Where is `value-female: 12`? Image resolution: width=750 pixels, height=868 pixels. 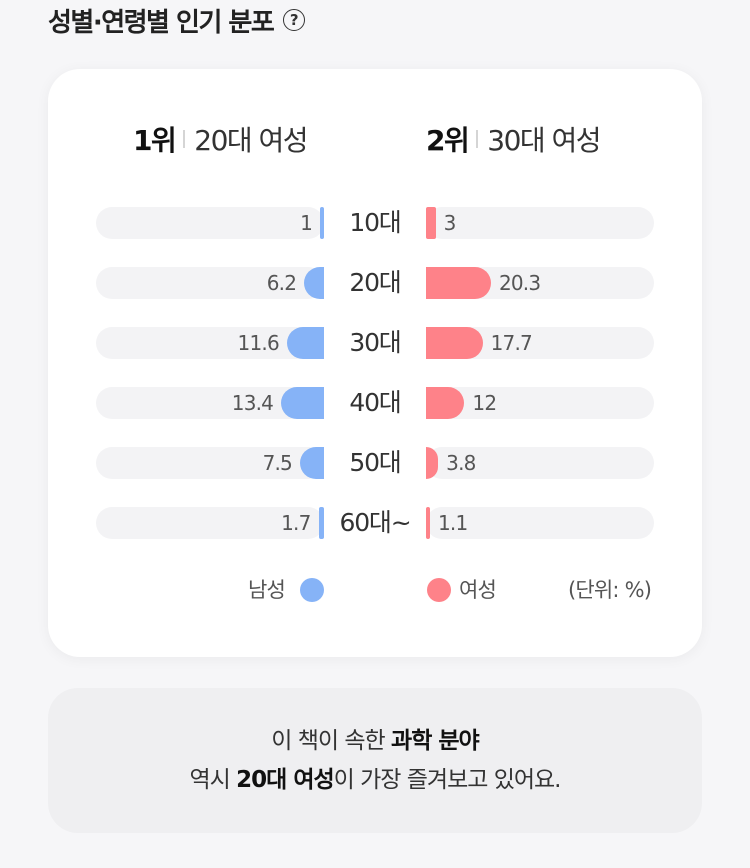 value-female: 12 is located at coordinates (484, 403).